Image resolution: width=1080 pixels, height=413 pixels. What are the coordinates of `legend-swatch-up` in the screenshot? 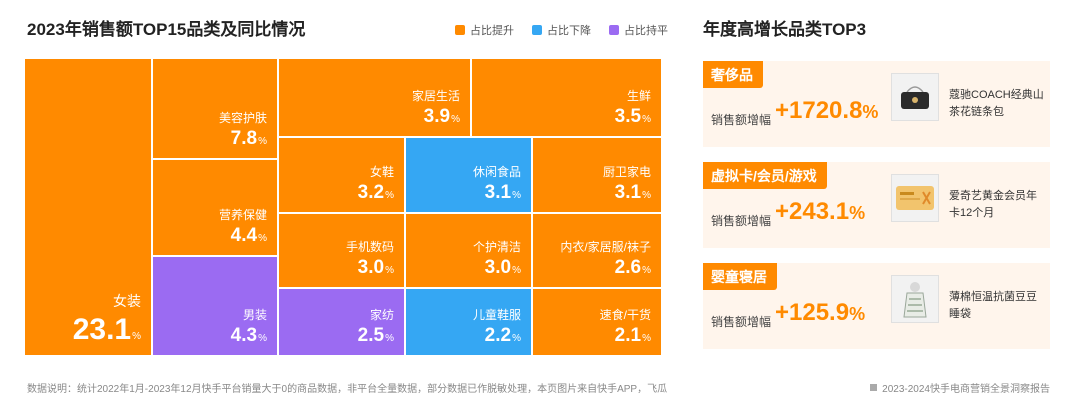 It's located at (460, 30).